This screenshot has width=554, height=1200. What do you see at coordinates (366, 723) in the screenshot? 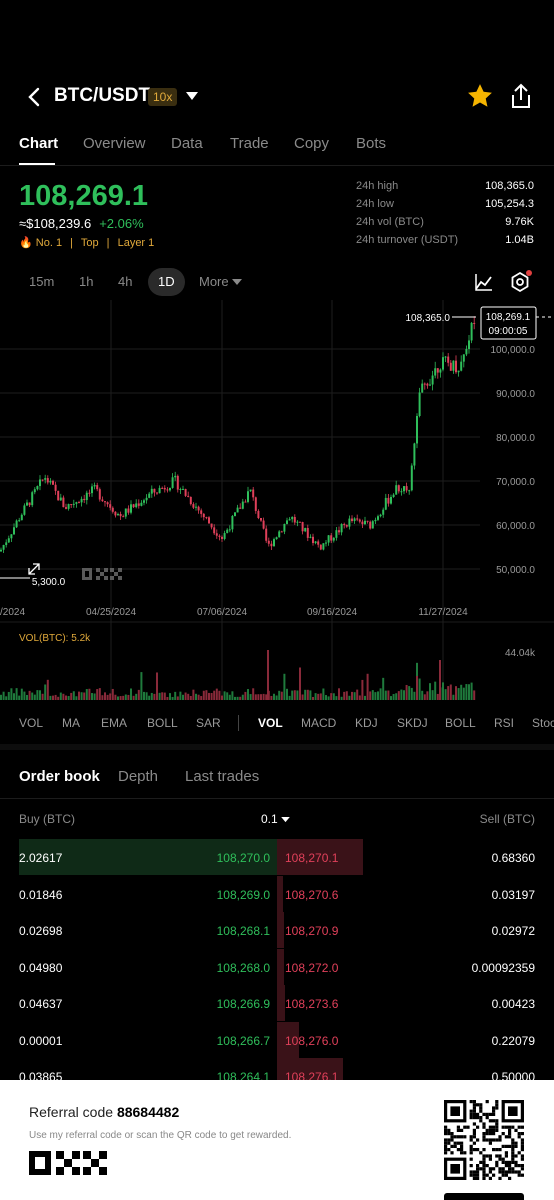
I see `sub-indicator-kdj: KDJ` at bounding box center [366, 723].